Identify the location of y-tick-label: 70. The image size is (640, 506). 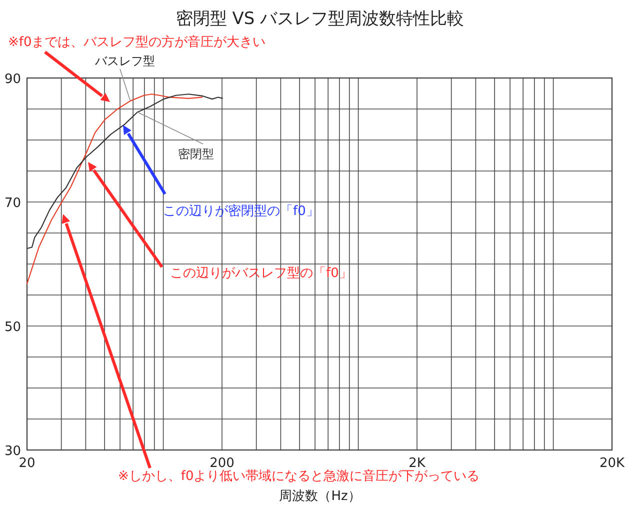
(12, 203).